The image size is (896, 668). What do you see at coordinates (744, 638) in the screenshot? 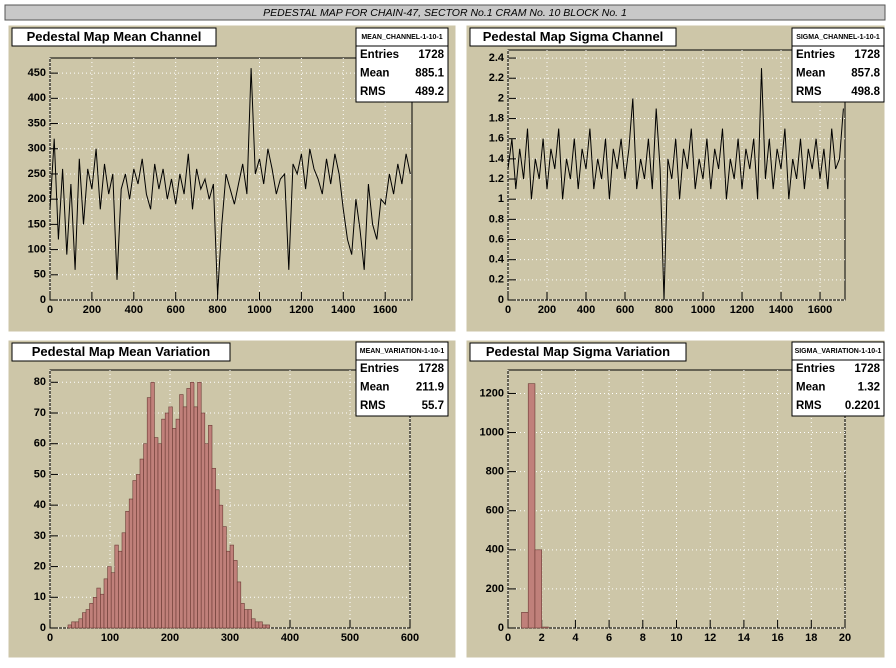
I see `x-tick-label: 14` at bounding box center [744, 638].